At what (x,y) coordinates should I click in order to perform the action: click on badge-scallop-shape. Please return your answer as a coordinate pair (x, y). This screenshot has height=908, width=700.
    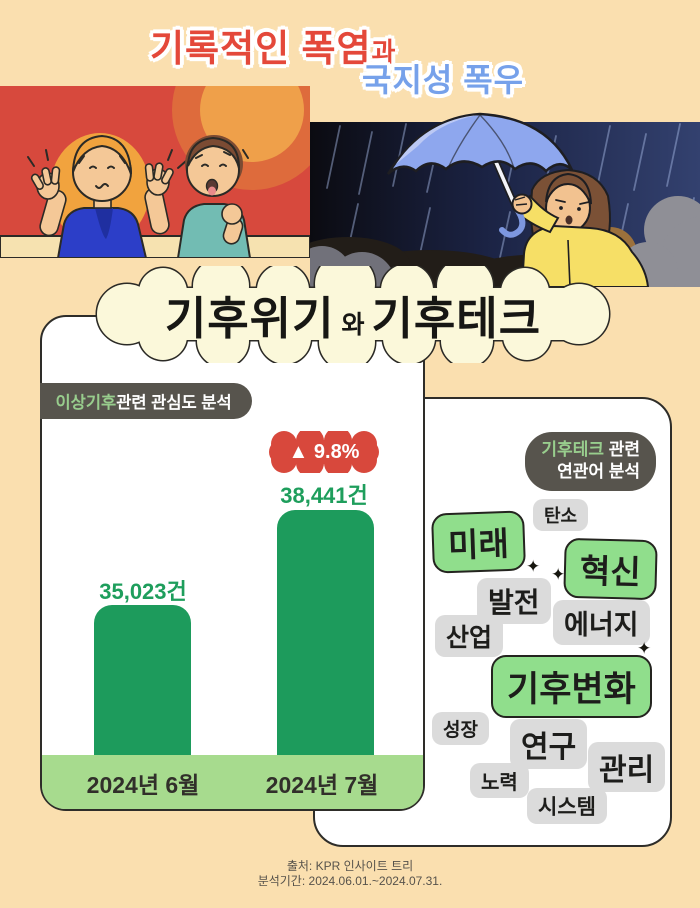
    Looking at the image, I should click on (324, 452).